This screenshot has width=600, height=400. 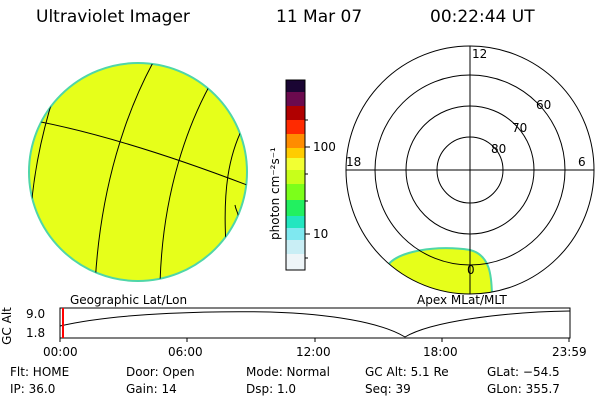 I want to click on lat-label-60: 60, so click(x=544, y=105).